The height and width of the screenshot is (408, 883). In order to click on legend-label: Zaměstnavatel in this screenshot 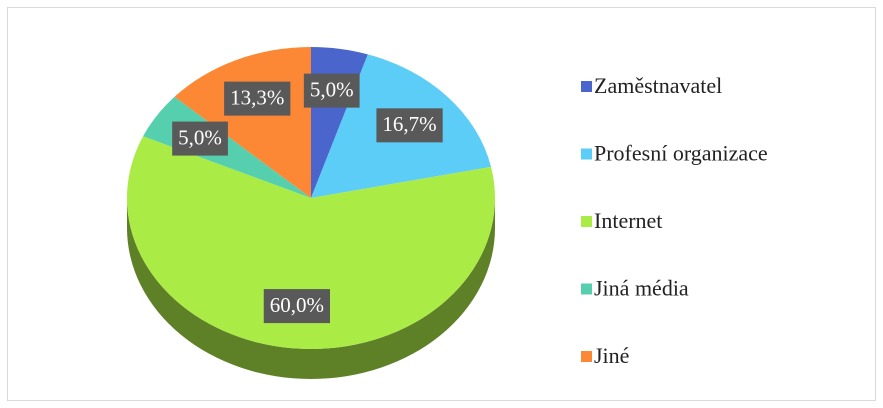, I will do `click(658, 85)`.